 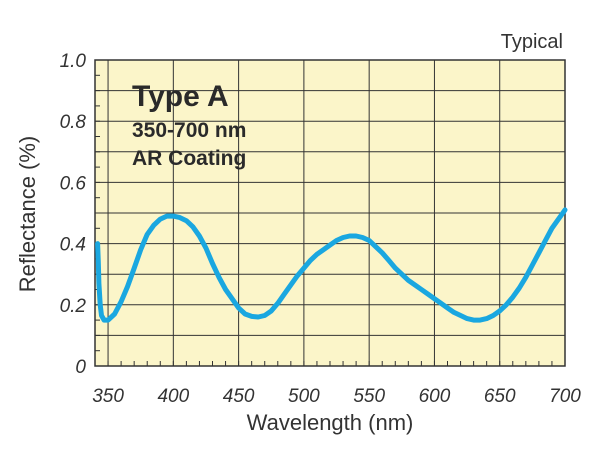 What do you see at coordinates (435, 396) in the screenshot?
I see `x-tick-label: 600` at bounding box center [435, 396].